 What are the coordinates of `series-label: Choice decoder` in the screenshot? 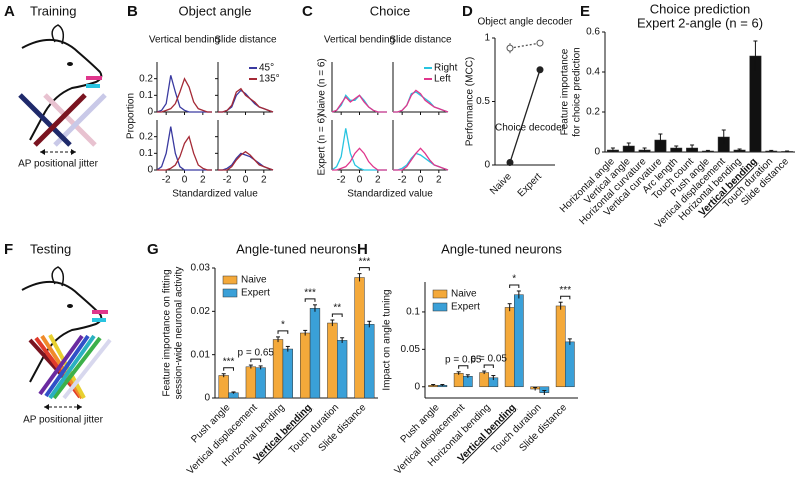 It's located at (530, 128).